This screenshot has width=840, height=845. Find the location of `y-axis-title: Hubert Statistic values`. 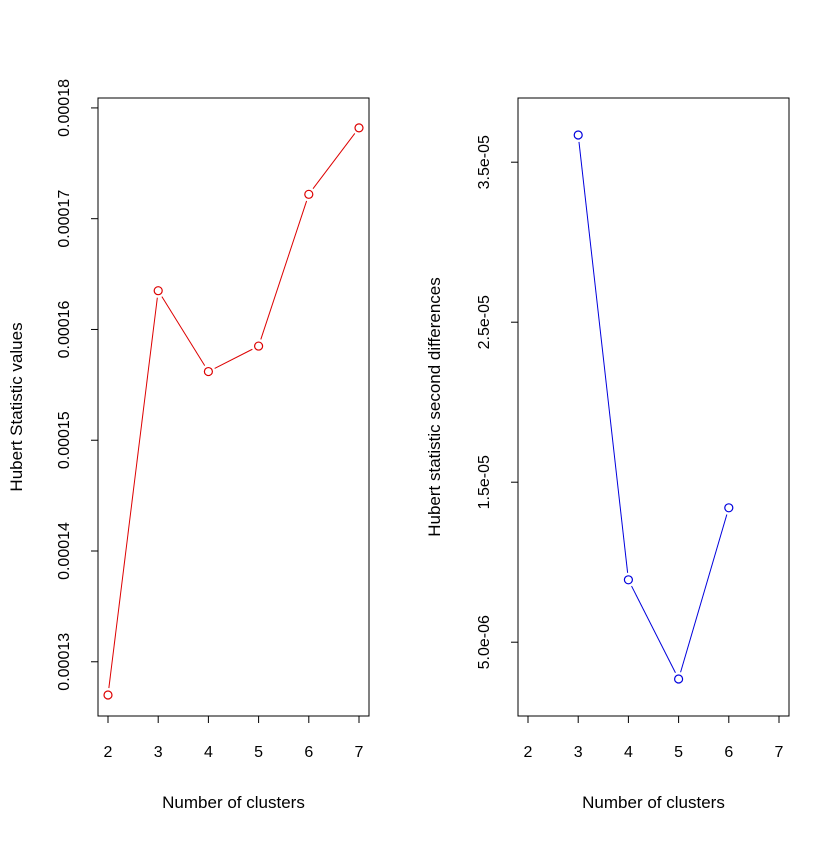

y-axis-title: Hubert Statistic values is located at coordinates (16, 406).